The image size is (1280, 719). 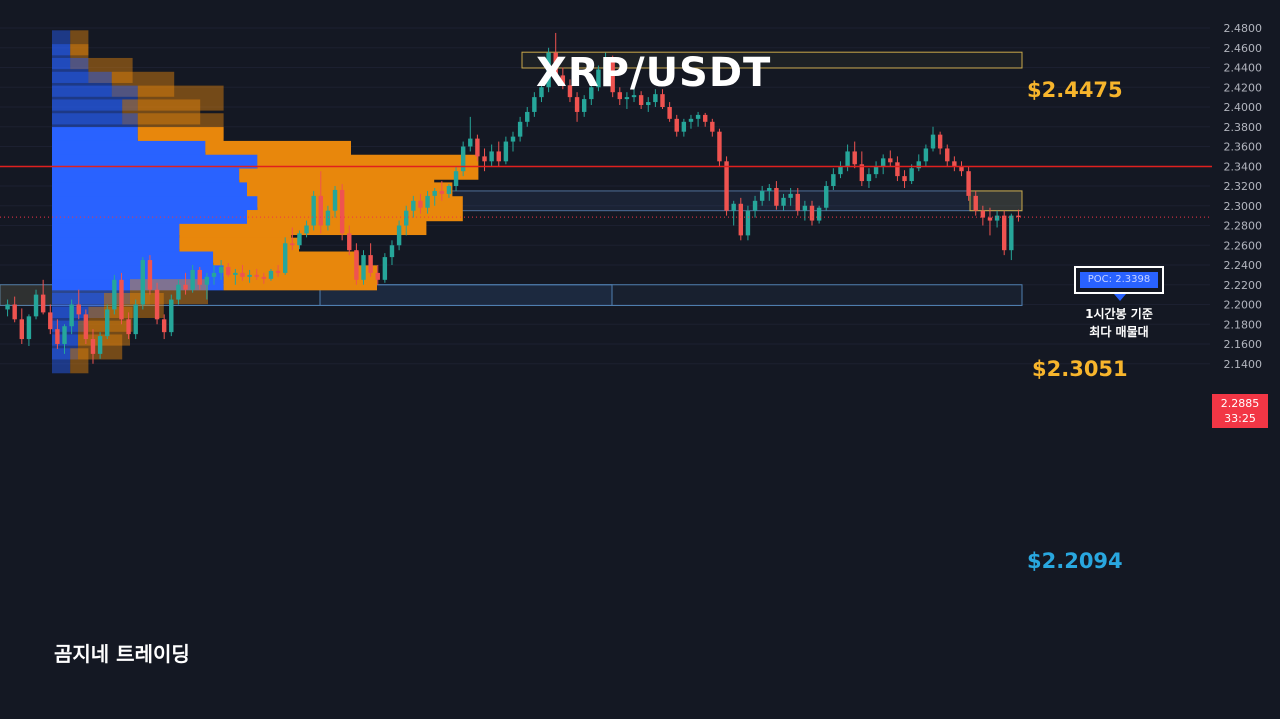 I want to click on bar-countdown: 33:25, so click(x=1240, y=418).